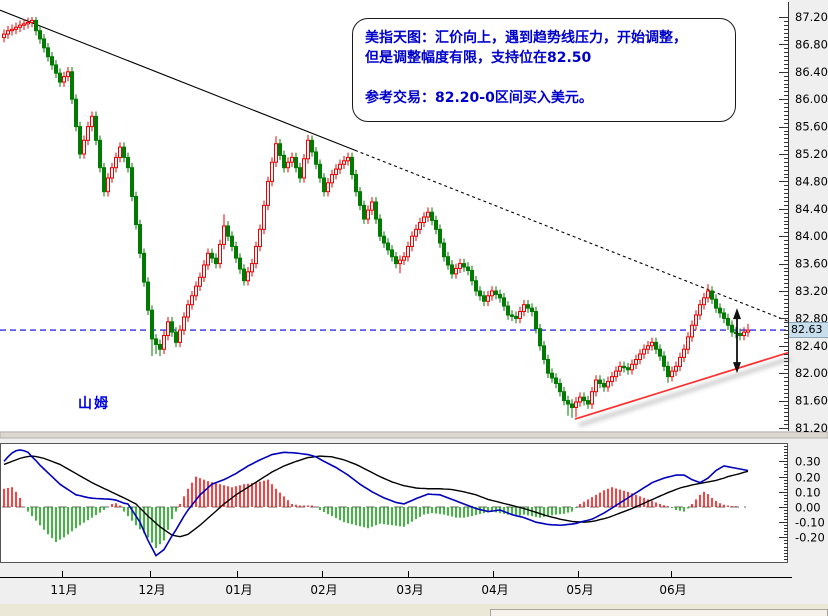 The width and height of the screenshot is (828, 616). Describe the element at coordinates (479, 98) in the screenshot. I see `note-line-3: 参考交易：82.20-0区间买入美元。` at that location.